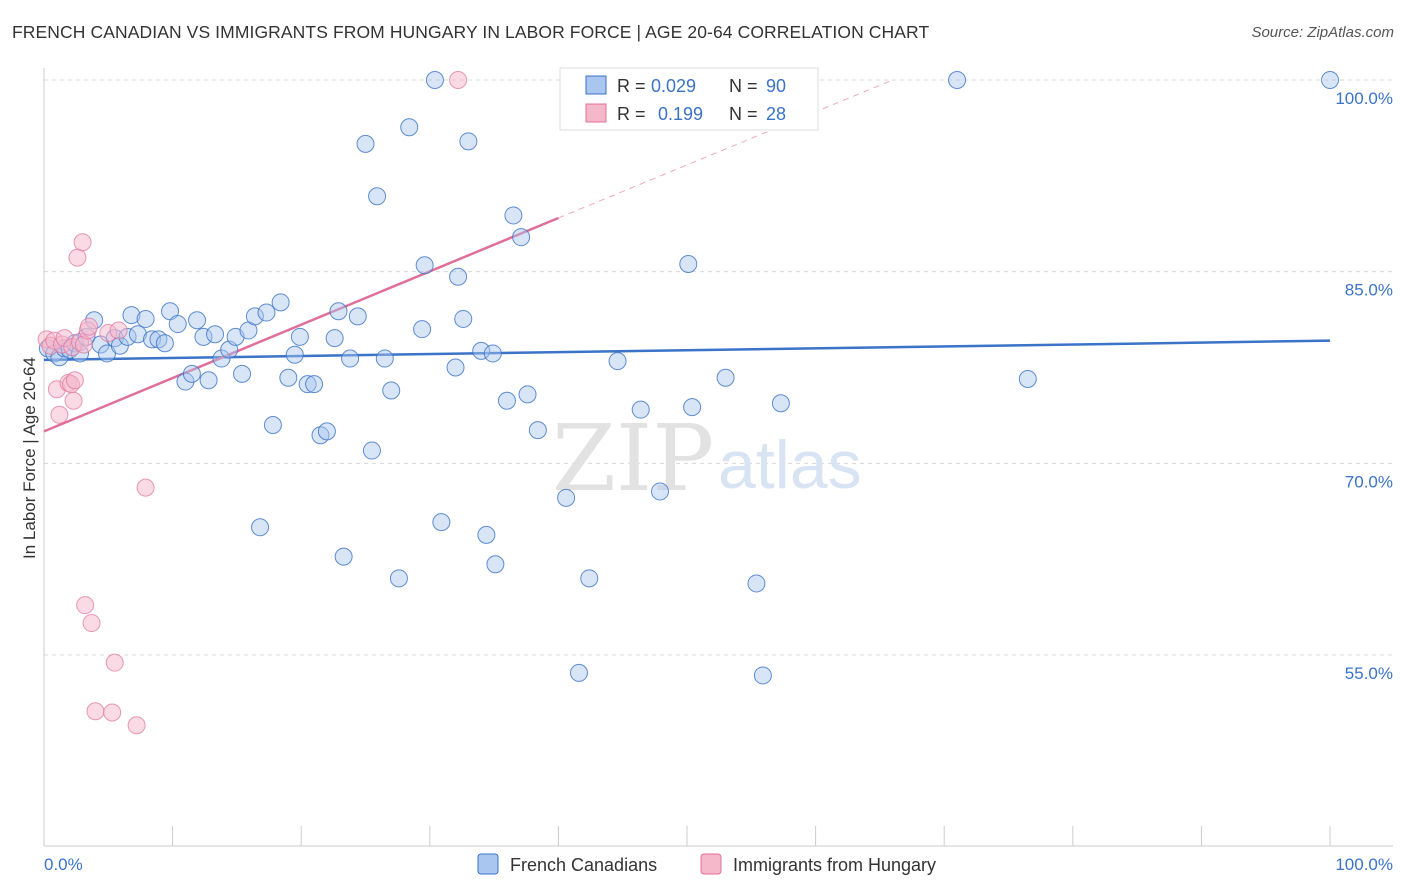  I want to click on series-legend: French Canadians Immigrants from Hungary, so click(706, 864).